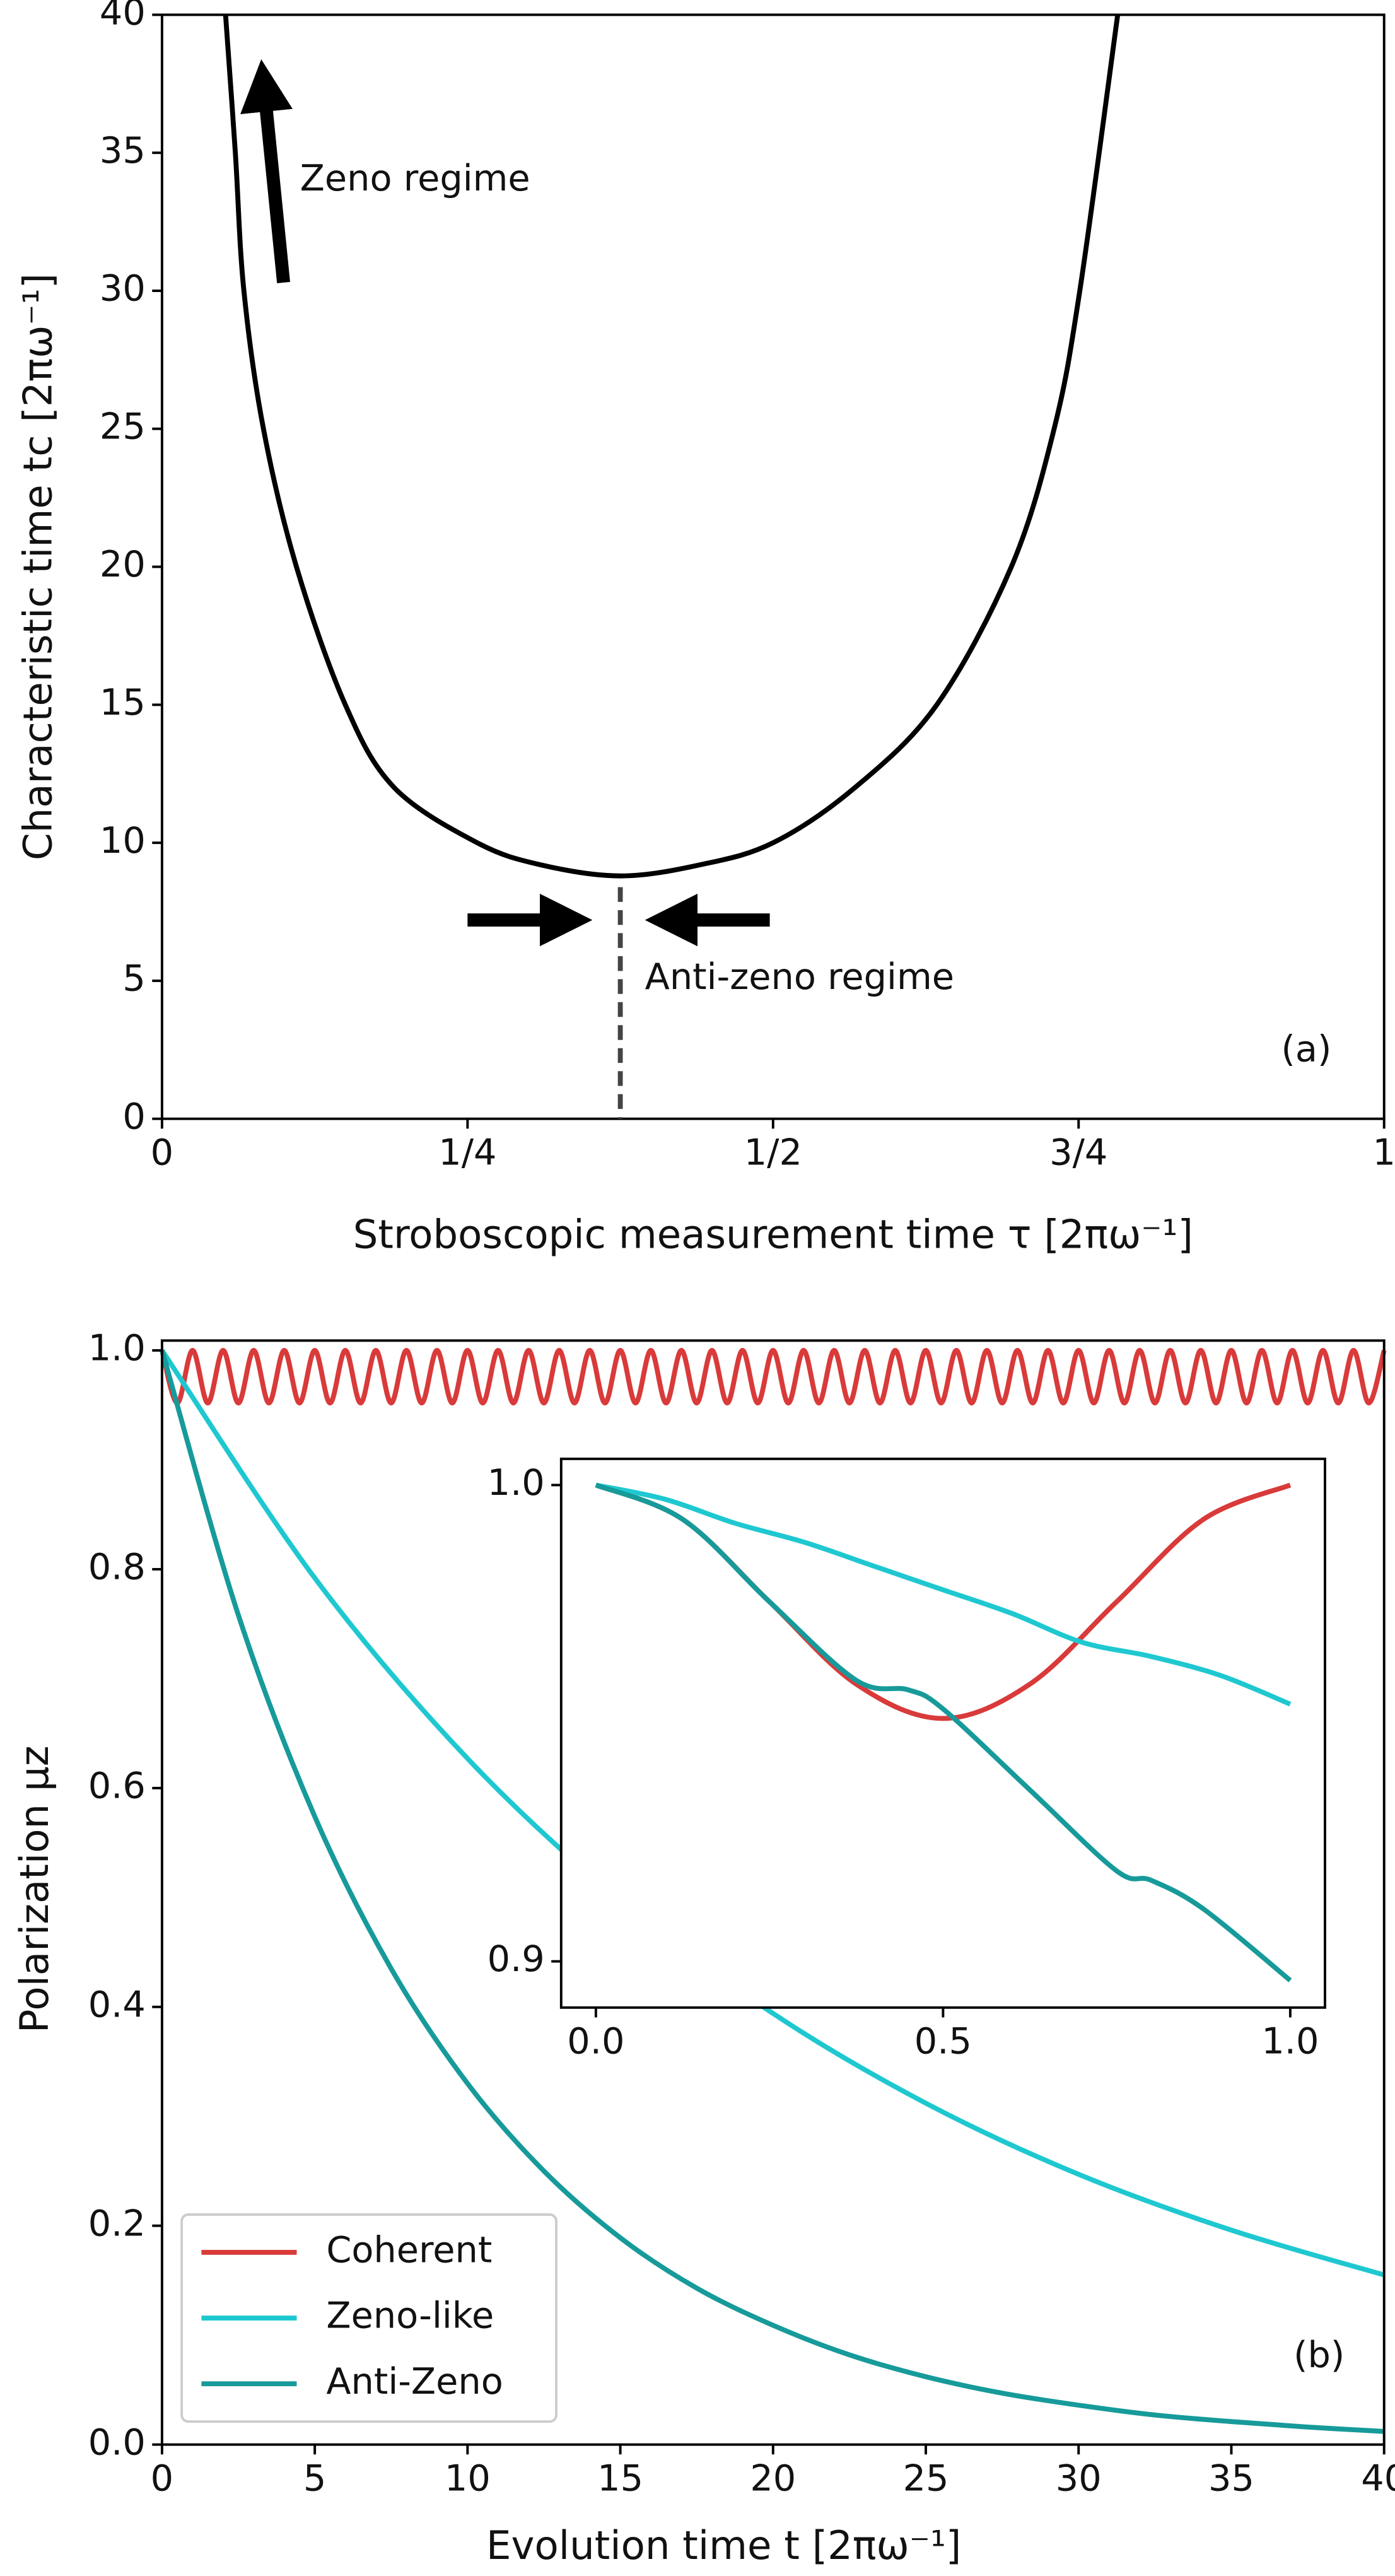 This screenshot has width=1395, height=2576. Describe the element at coordinates (1078, 1153) in the screenshot. I see `x-tick-label: 3/4` at that location.